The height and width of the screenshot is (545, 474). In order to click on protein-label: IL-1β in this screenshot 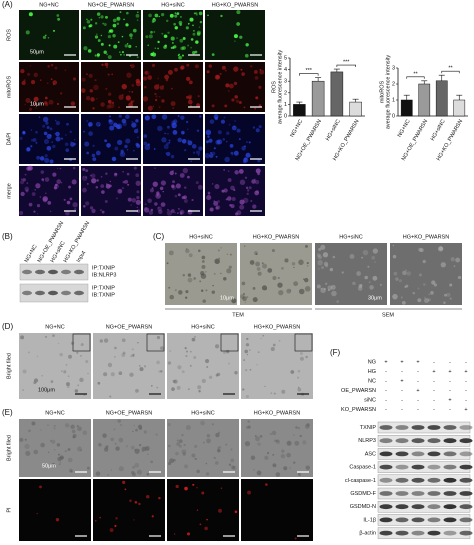, I will do `click(369, 520)`.